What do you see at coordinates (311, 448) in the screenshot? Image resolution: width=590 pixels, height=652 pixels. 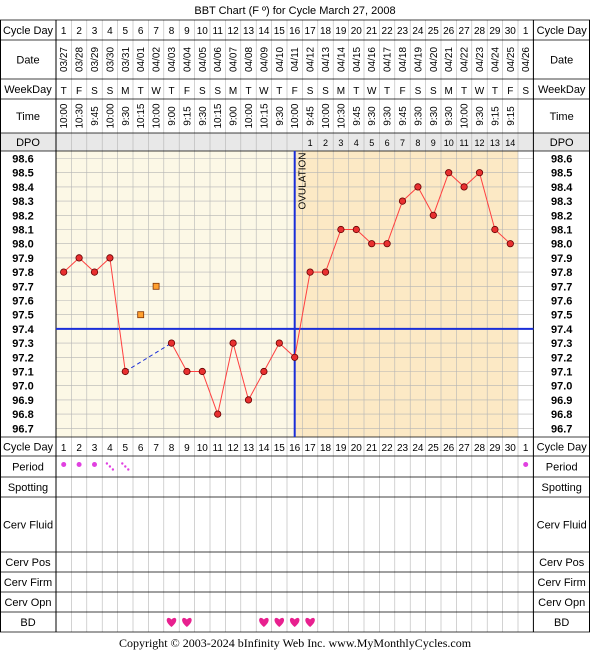 I see `cycle-day-label-bottom: 17` at bounding box center [311, 448].